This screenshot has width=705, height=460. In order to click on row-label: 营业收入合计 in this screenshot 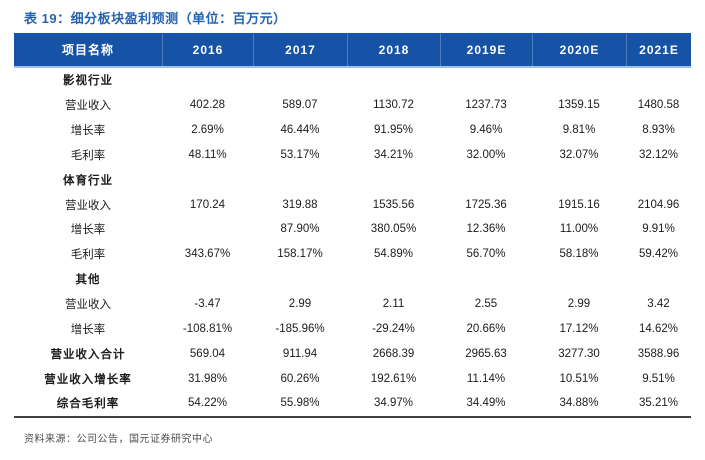, I will do `click(88, 354)`.